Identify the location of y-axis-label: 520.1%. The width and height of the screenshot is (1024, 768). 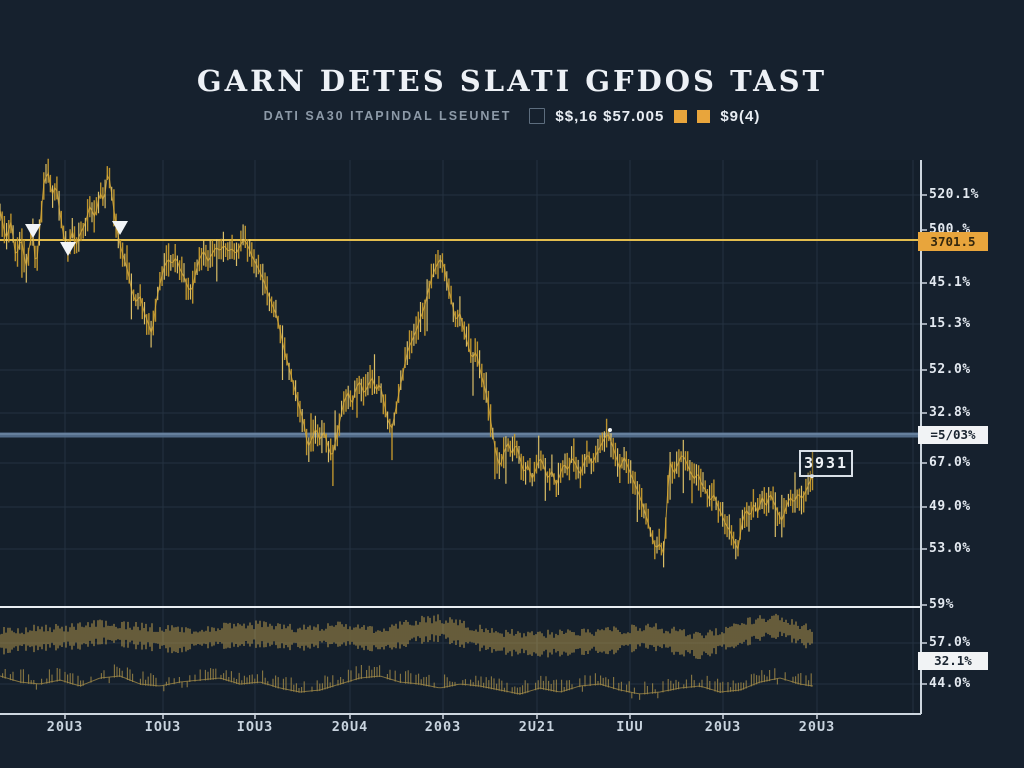
(954, 194).